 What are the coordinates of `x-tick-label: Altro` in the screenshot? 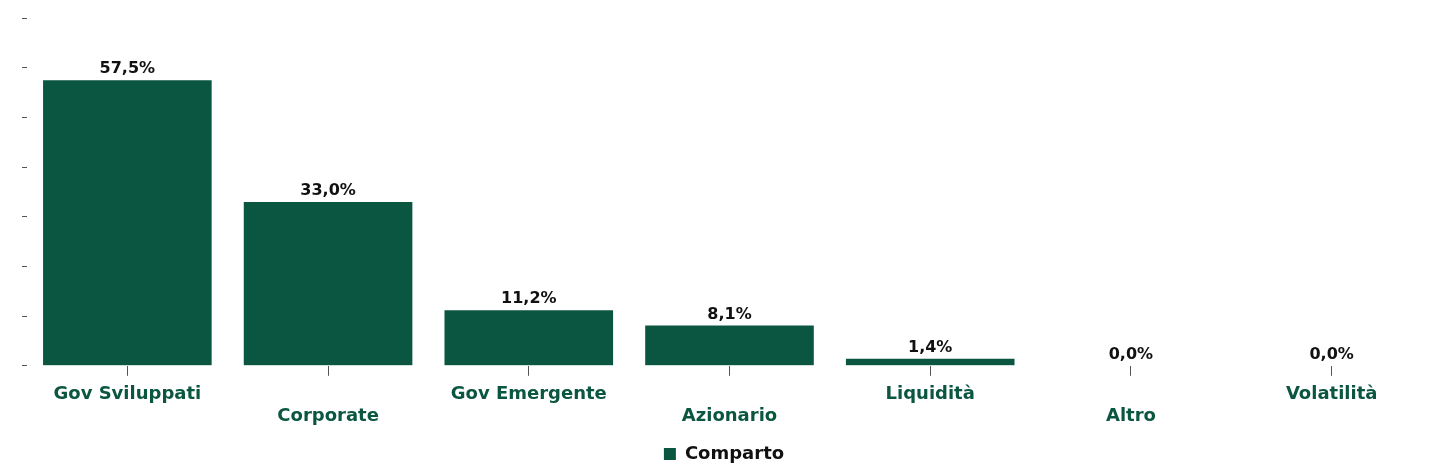 It's located at (1130, 414).